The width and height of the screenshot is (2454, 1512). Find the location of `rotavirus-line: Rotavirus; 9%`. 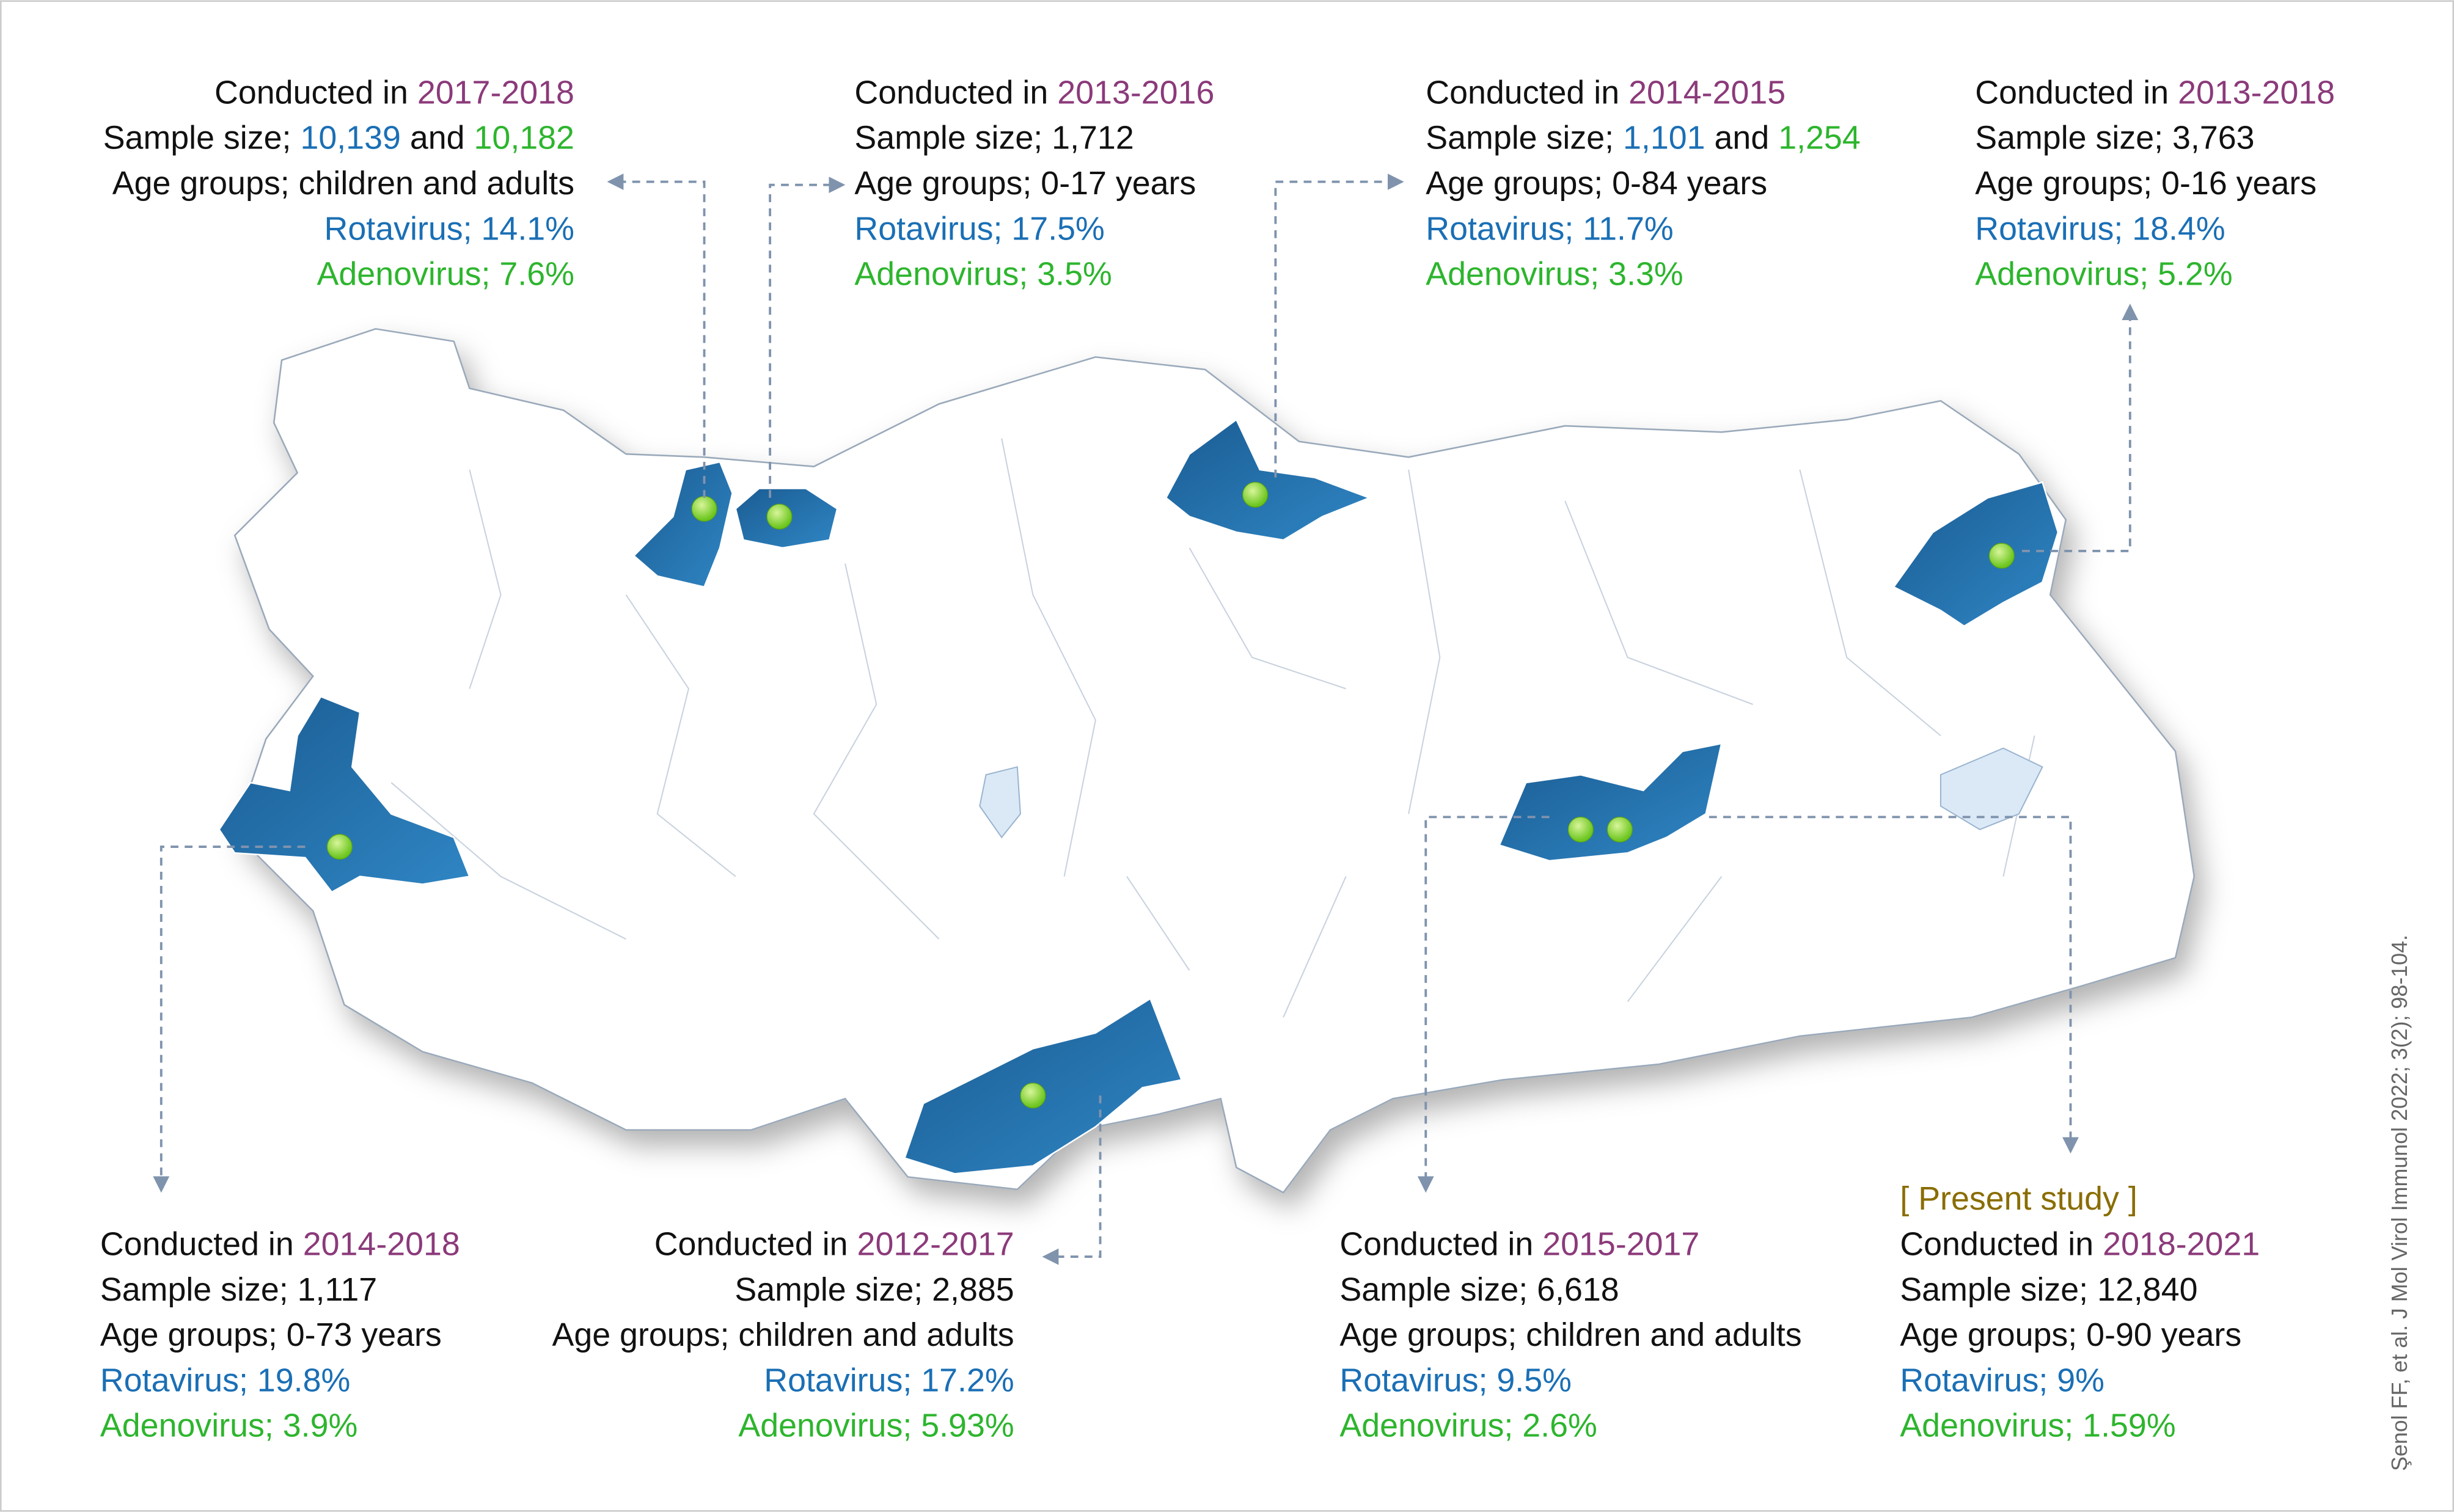

rotavirus-line: Rotavirus; 9% is located at coordinates (2002, 1380).